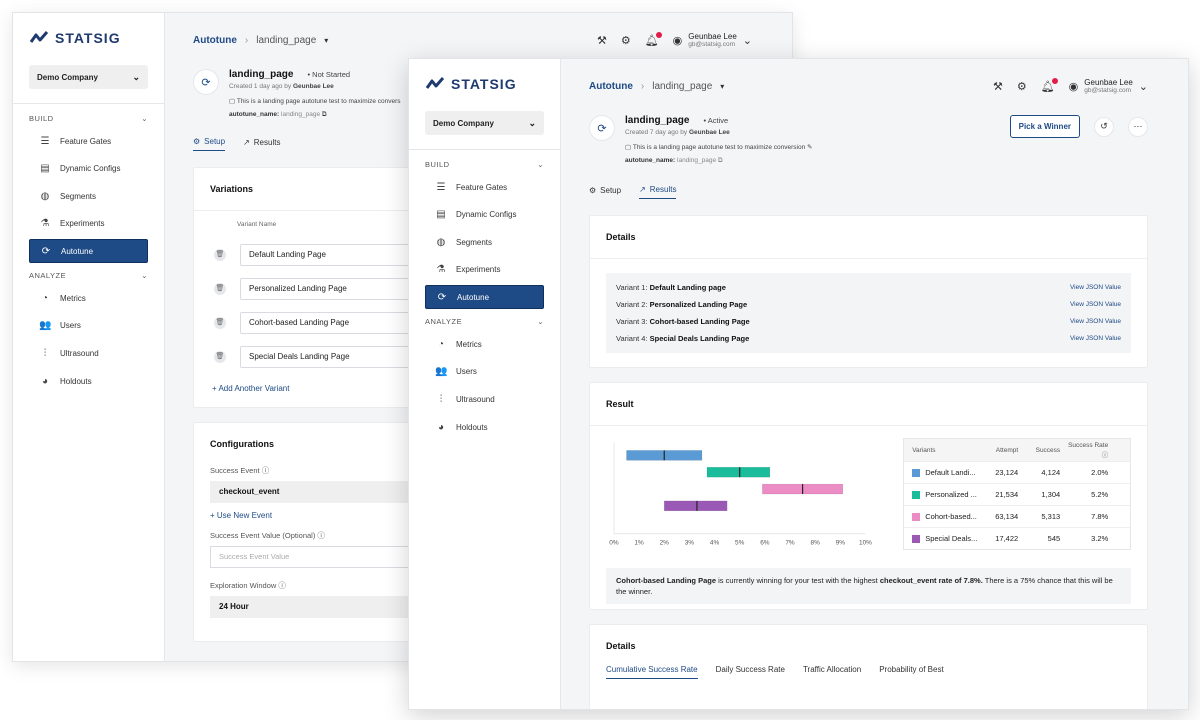 The height and width of the screenshot is (720, 1200). What do you see at coordinates (240, 470) in the screenshot?
I see `success-event-label: Success Event ⓘ` at bounding box center [240, 470].